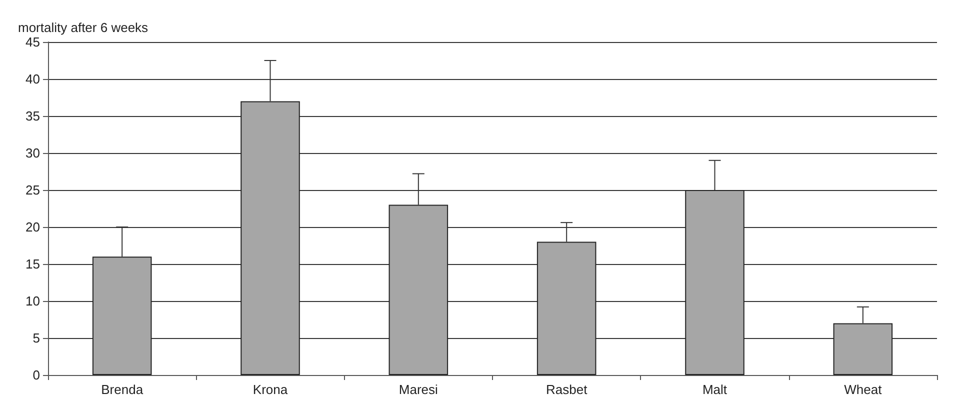 This screenshot has width=960, height=415. What do you see at coordinates (715, 389) in the screenshot?
I see `x-tick-label: Malt` at bounding box center [715, 389].